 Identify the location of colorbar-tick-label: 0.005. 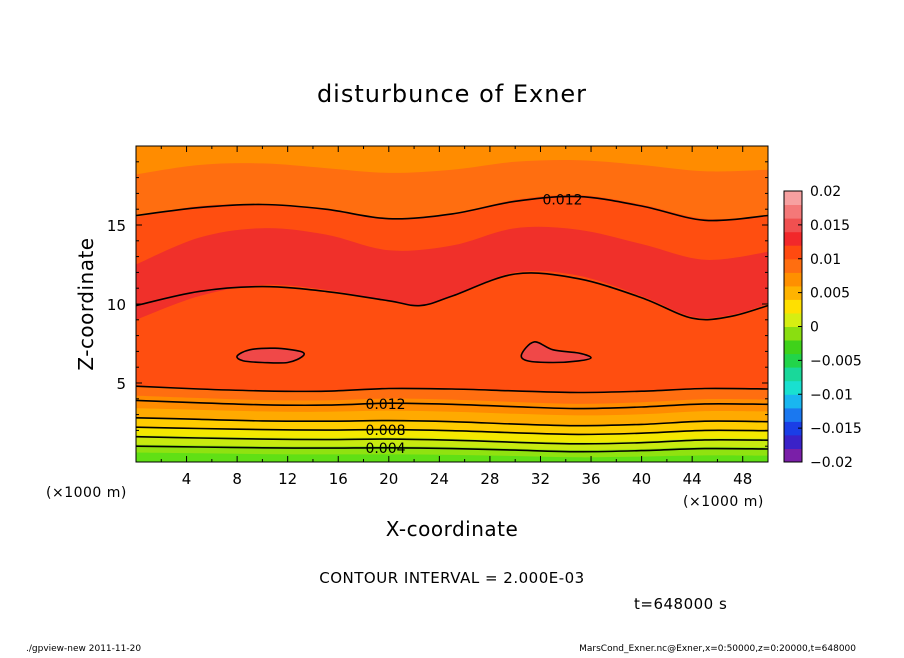
(830, 294).